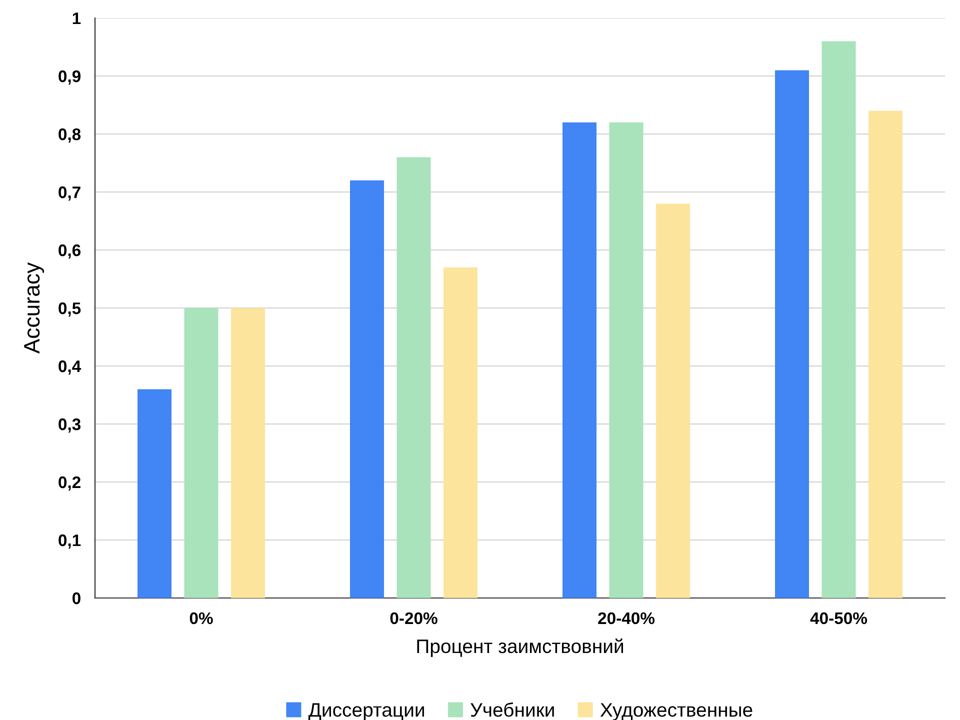  Describe the element at coordinates (69, 425) in the screenshot. I see `y-tick-label: 0,3` at that location.